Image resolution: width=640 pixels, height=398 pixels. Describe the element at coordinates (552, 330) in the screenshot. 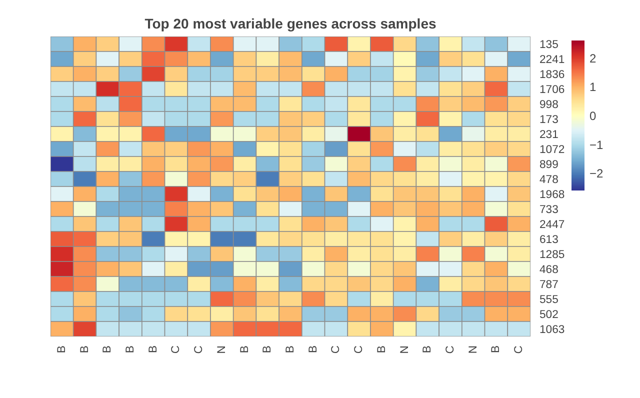

I see `y-tick-label: 1063` at that location.